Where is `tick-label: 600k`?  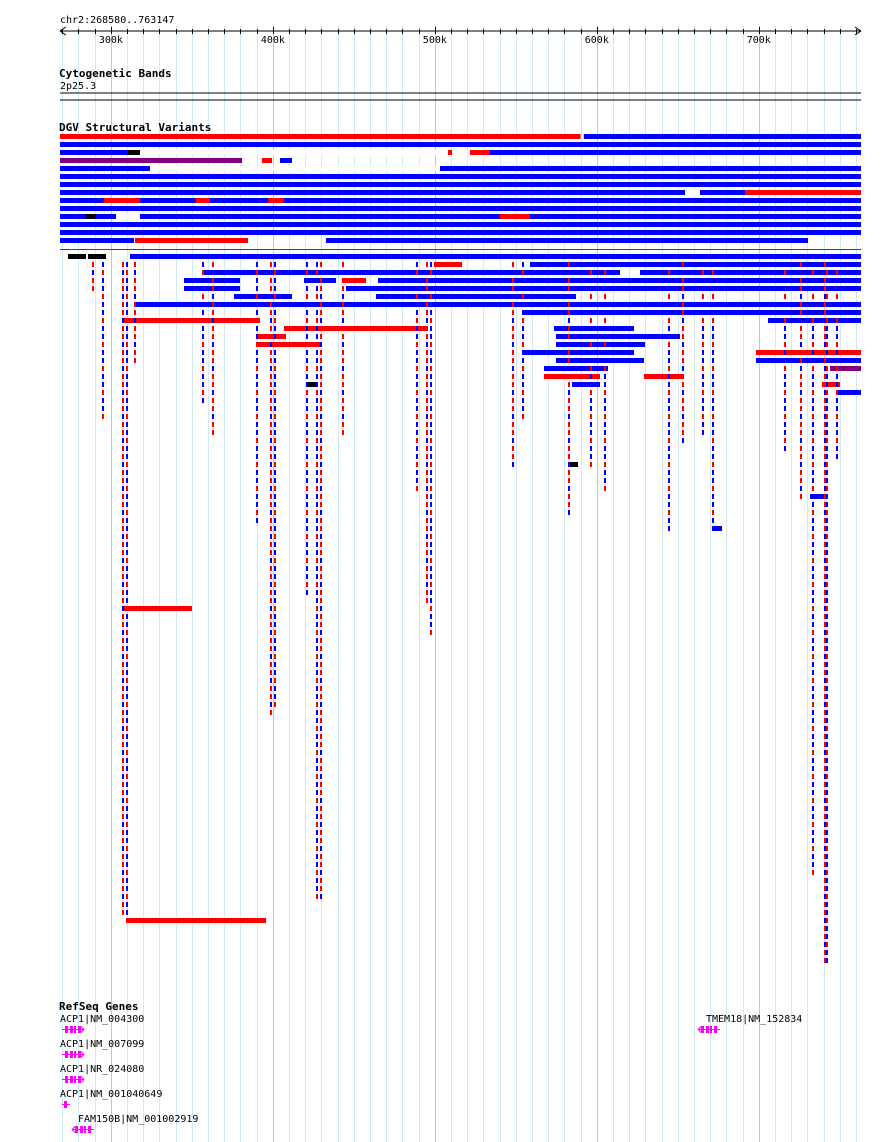
tick-label: 600k is located at coordinates (596, 40).